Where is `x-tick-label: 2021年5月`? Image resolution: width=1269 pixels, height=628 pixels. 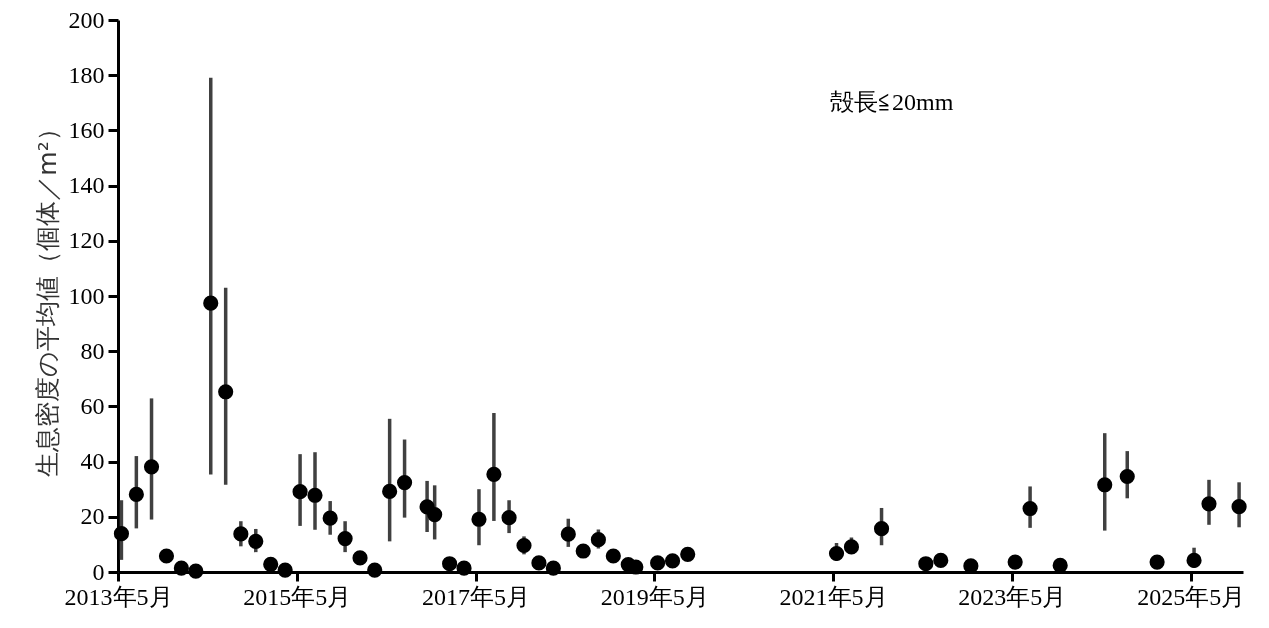
x-tick-label: 2021年5月 is located at coordinates (833, 596).